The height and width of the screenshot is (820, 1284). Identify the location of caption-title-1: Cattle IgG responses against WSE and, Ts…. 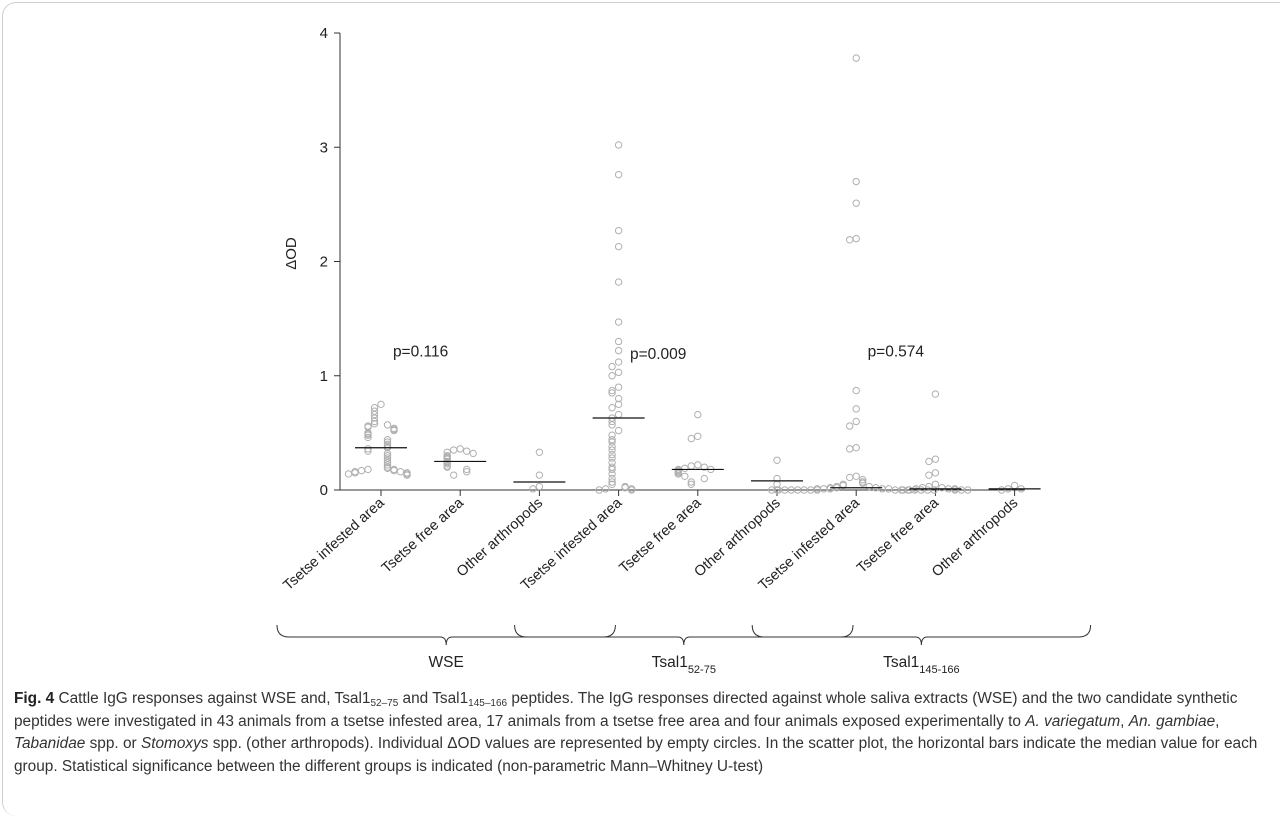
(212, 698).